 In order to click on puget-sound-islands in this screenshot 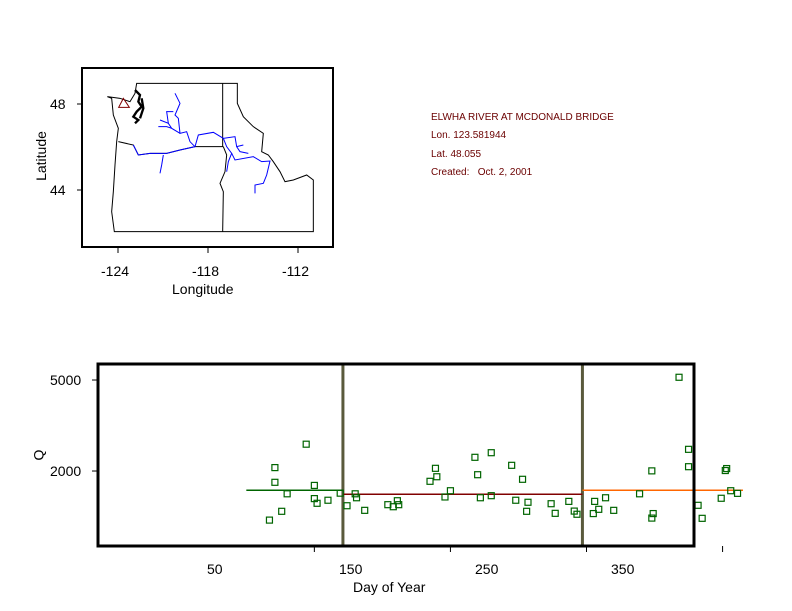, I will do `click(138, 107)`.